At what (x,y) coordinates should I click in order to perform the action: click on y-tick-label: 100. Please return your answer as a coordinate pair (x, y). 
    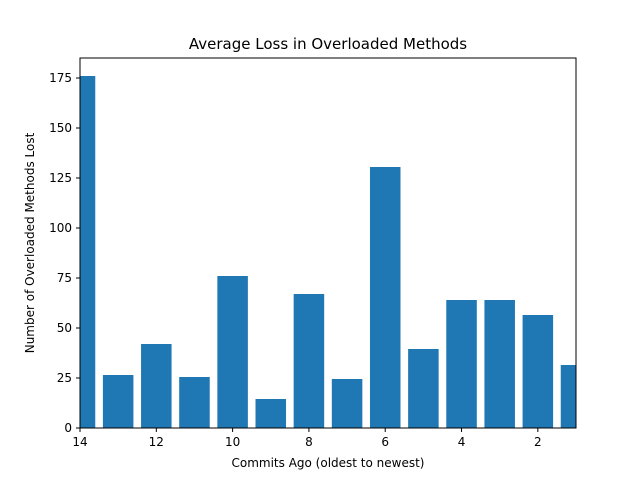
    Looking at the image, I should click on (60, 228).